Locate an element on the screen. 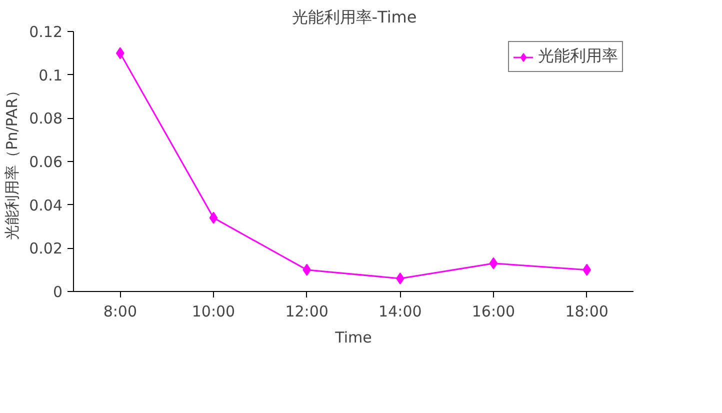 Image resolution: width=722 pixels, height=413 pixels. x-tick-label: 8:00 is located at coordinates (120, 311).